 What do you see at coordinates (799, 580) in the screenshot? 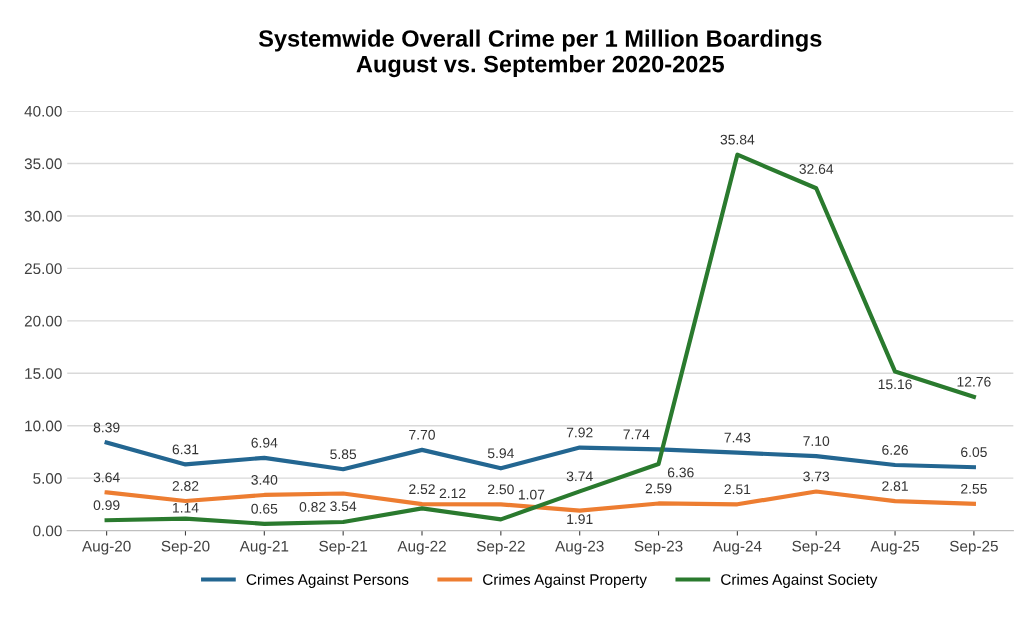
I see `legend-label: Crimes Against Society` at bounding box center [799, 580].